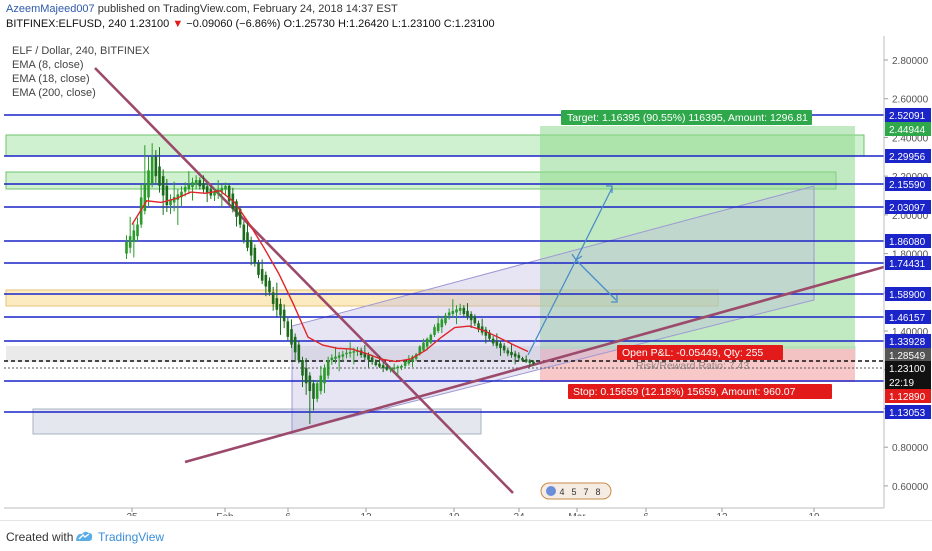 This screenshot has width=932, height=551. What do you see at coordinates (596, 280) in the screenshot?
I see `projection-path-down` at bounding box center [596, 280].